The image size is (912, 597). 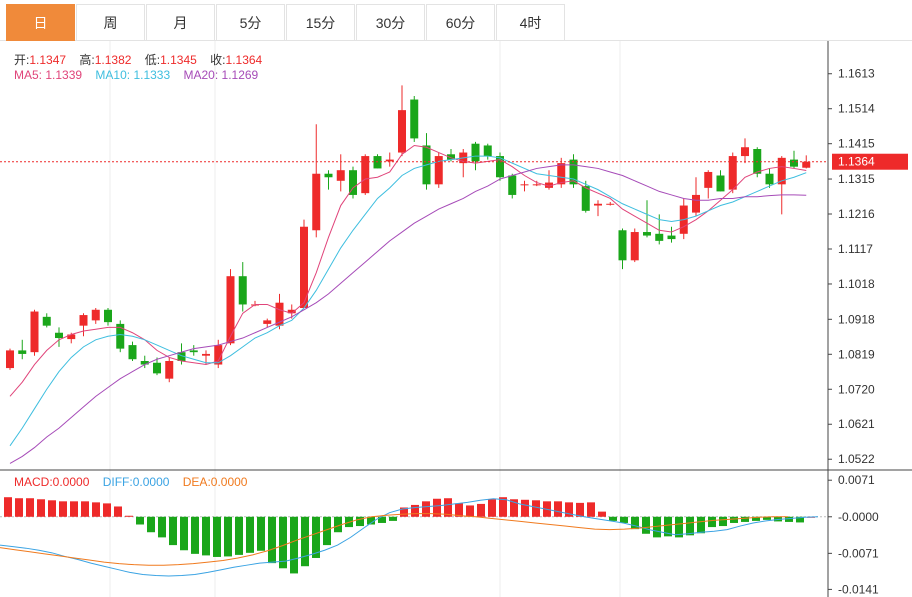 What do you see at coordinates (856, 214) in the screenshot?
I see `price-tick-label-4: 1.1216` at bounding box center [856, 214].